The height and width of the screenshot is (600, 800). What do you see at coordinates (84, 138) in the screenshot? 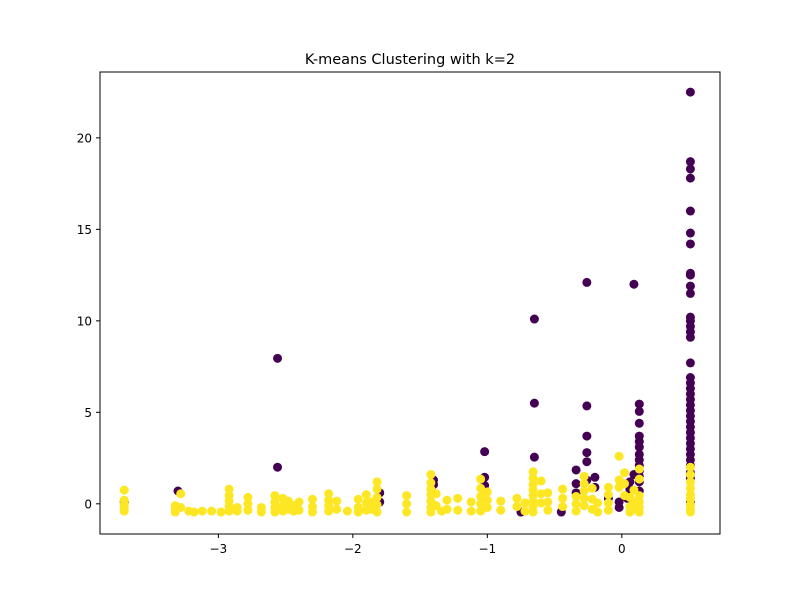
I see `y-tick-label: 20` at bounding box center [84, 138].